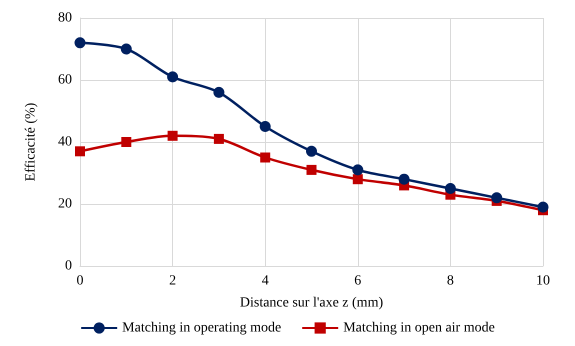 The height and width of the screenshot is (346, 575). What do you see at coordinates (31, 142) in the screenshot?
I see `y-axis-title: Efficacité (%)` at bounding box center [31, 142].